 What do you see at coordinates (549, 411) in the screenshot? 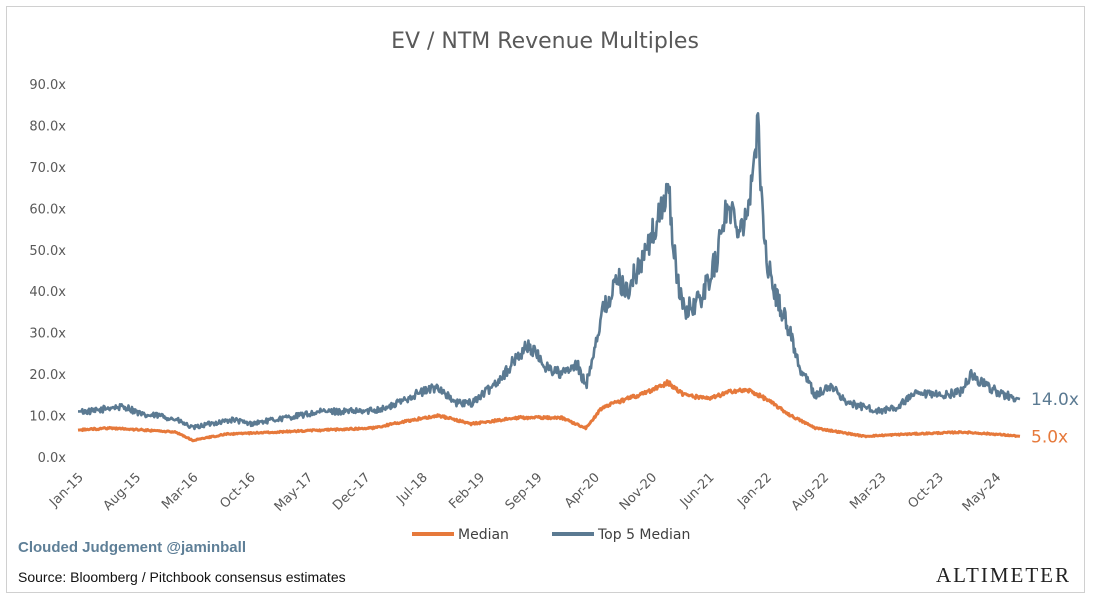
I see `series-line-median` at bounding box center [549, 411].